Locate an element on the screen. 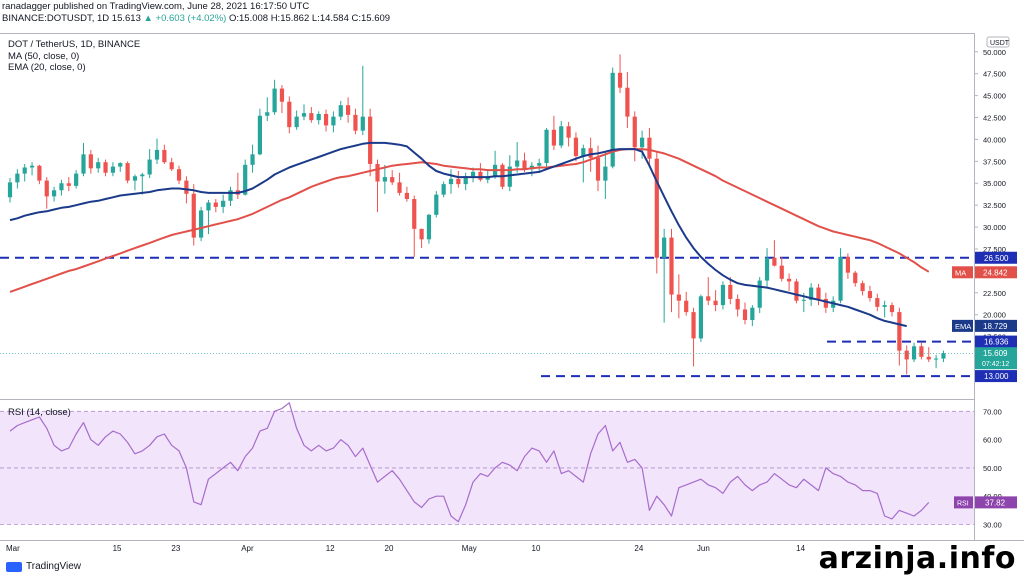  price-tick-label: 45.000 is located at coordinates (994, 96).